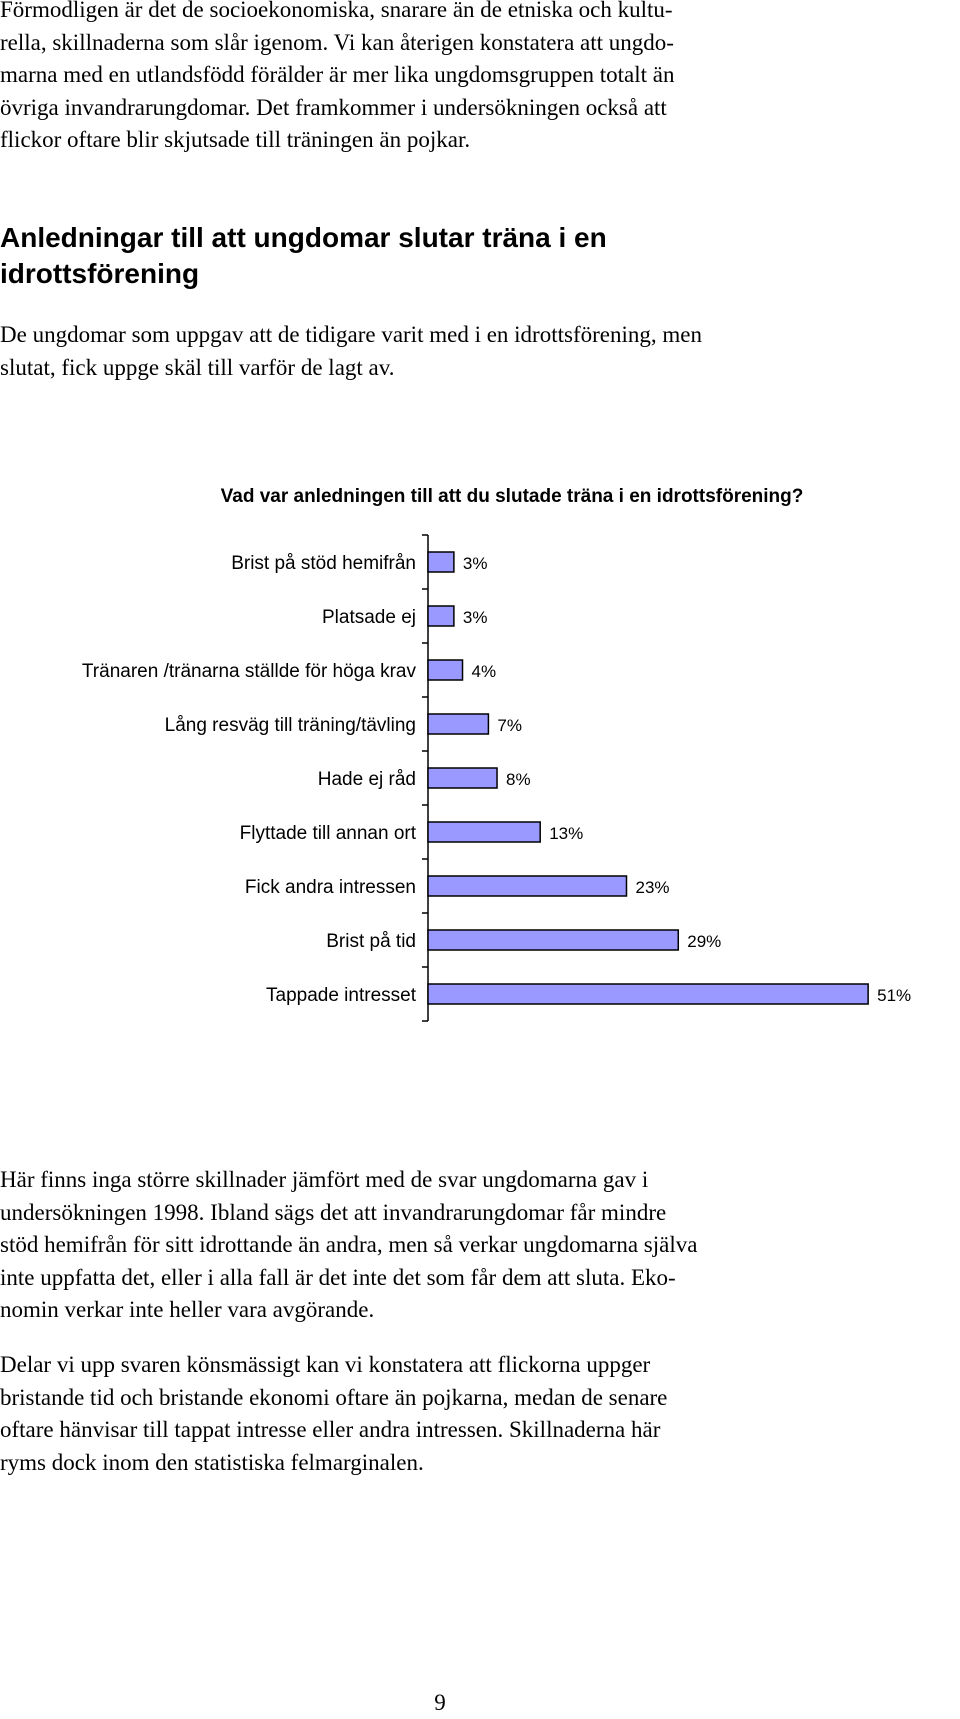 This screenshot has height=1719, width=960. I want to click on category-label: Fick andra intressen, so click(330, 887).